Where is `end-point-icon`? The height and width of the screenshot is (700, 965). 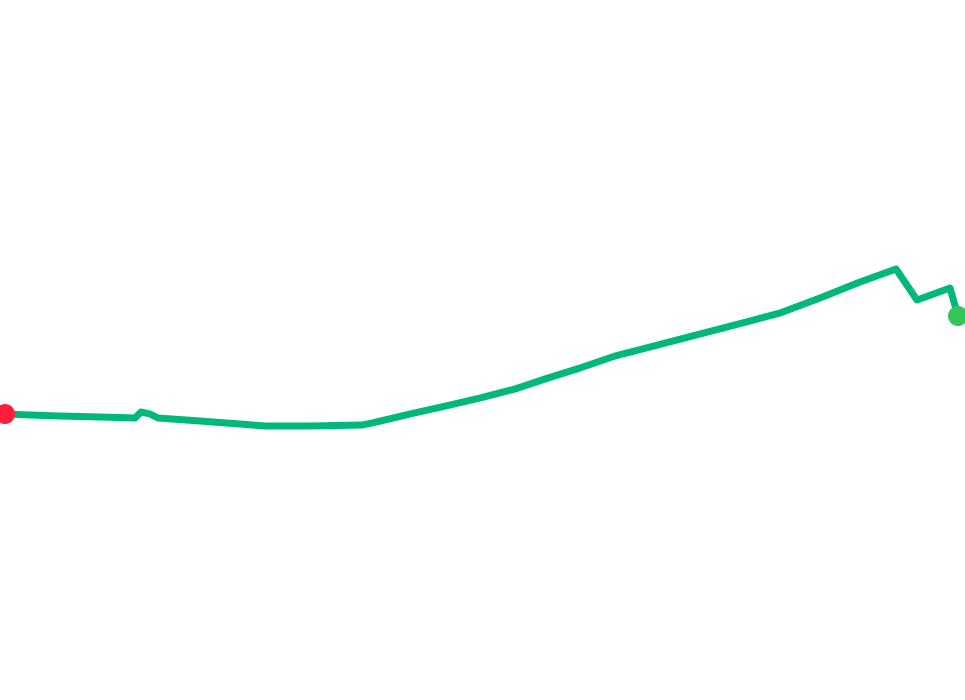
end-point-icon is located at coordinates (956, 316).